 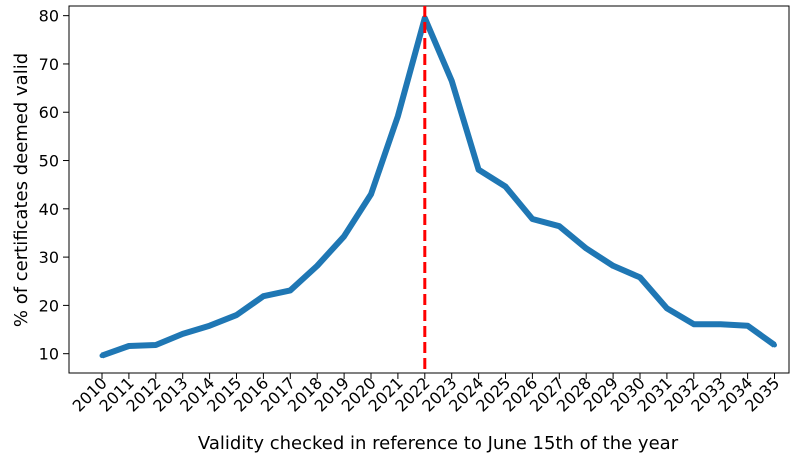 What do you see at coordinates (49, 257) in the screenshot?
I see `y-tick-label: 30` at bounding box center [49, 257].